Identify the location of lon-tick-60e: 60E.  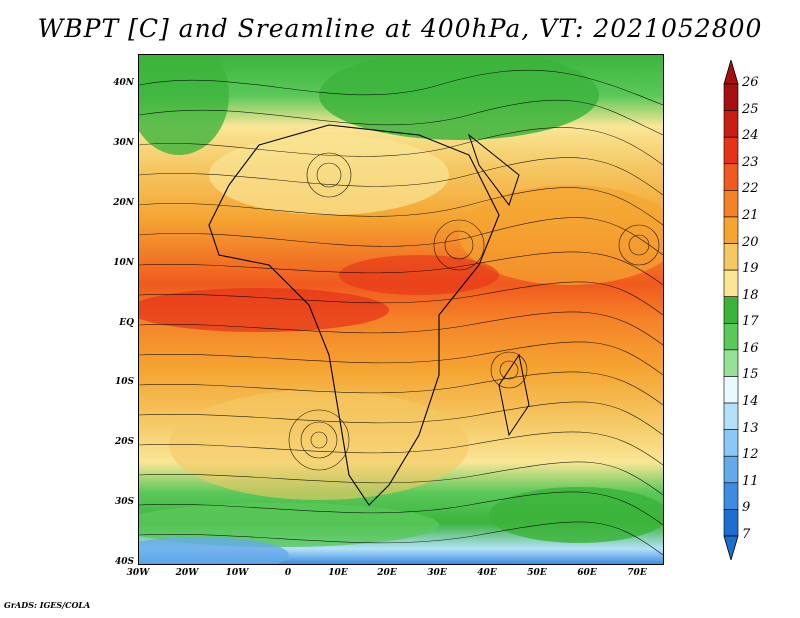
(587, 573).